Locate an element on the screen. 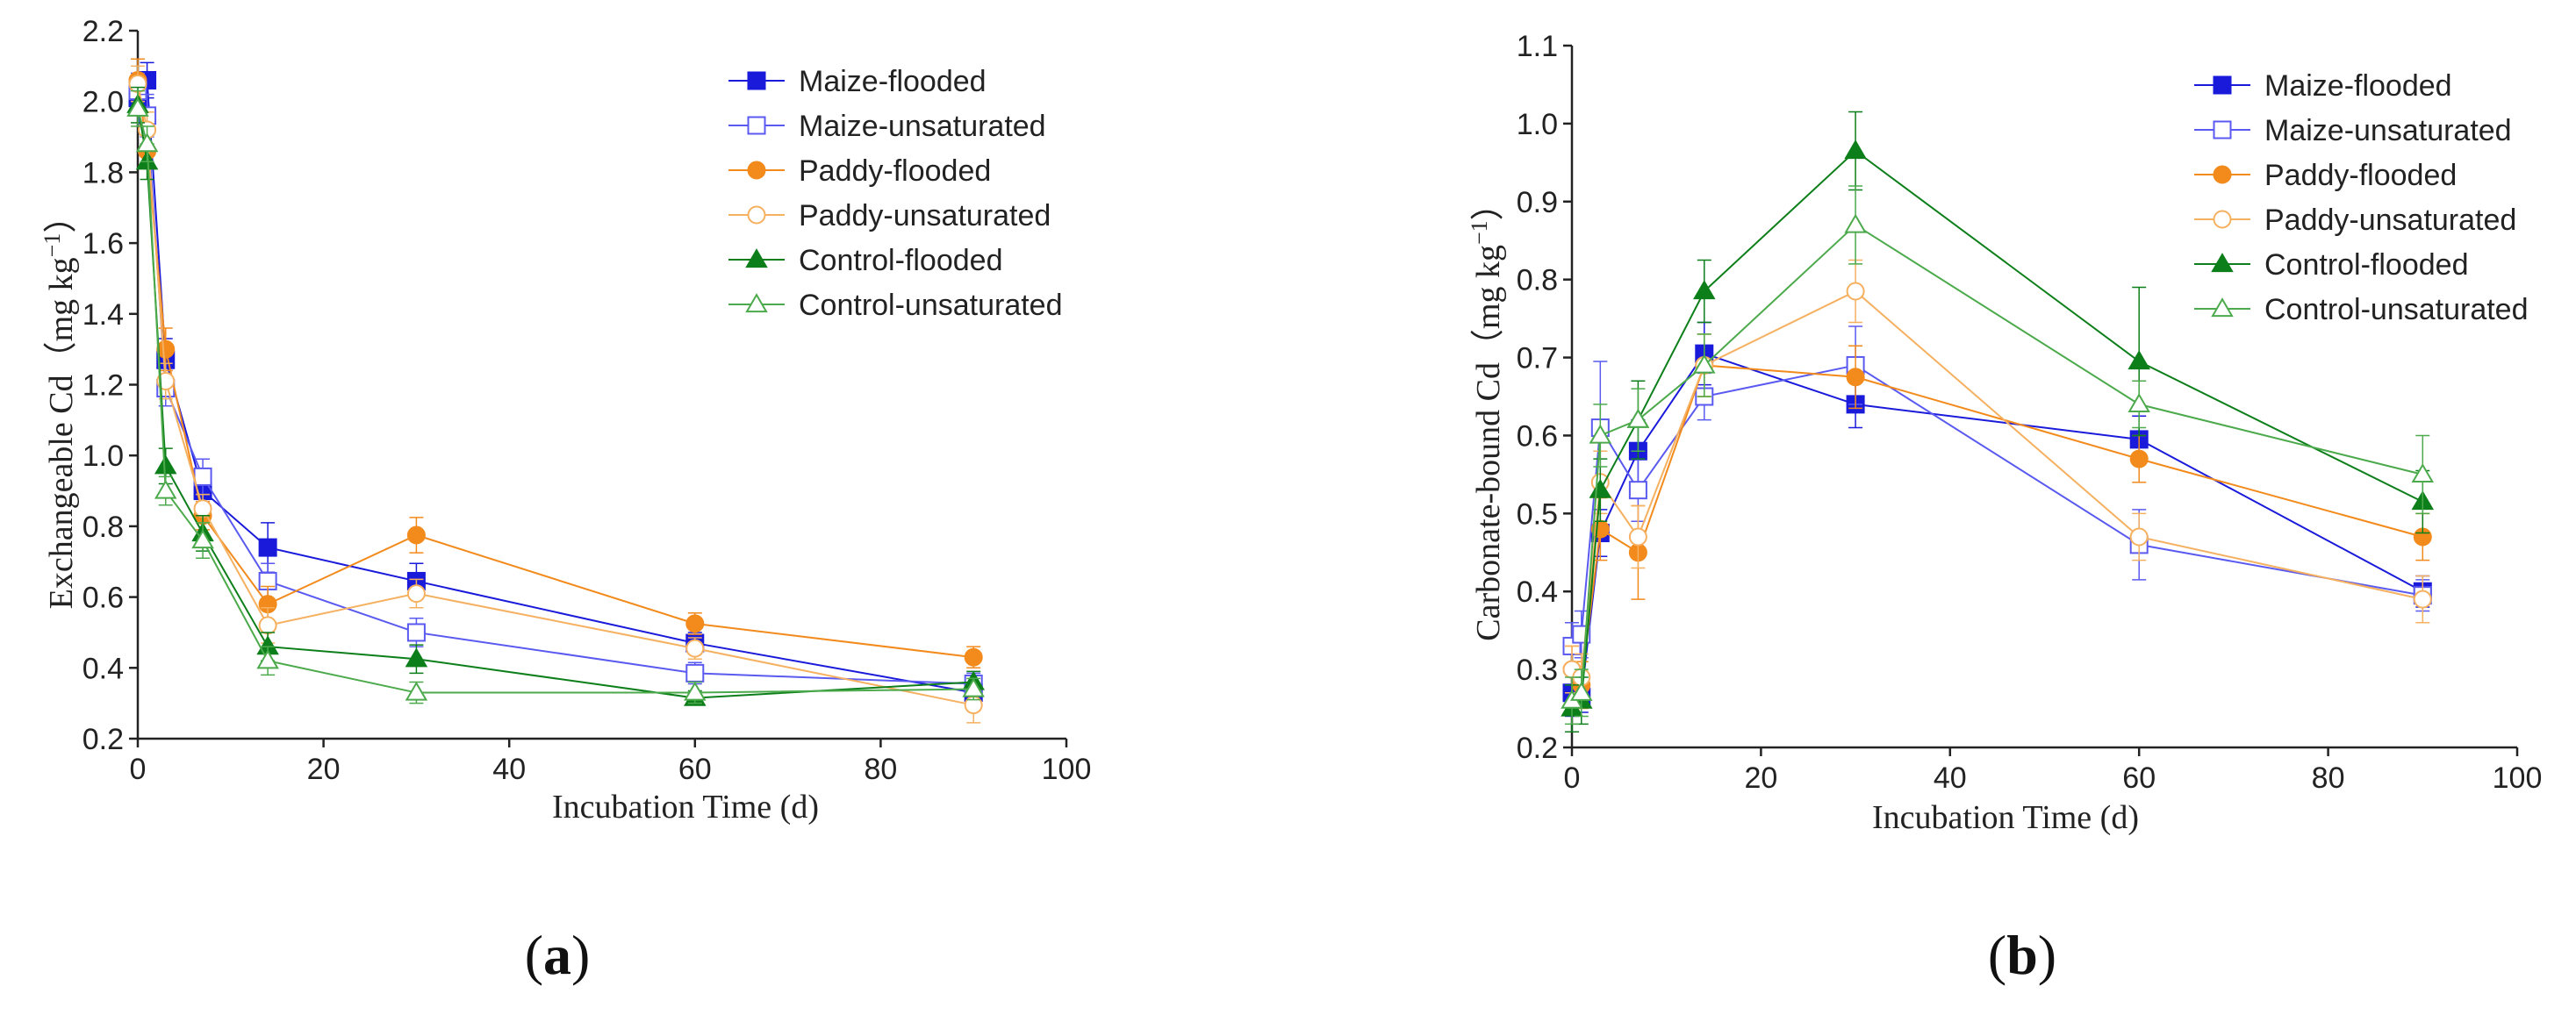  y-tick-label: 0.3 is located at coordinates (1538, 670).